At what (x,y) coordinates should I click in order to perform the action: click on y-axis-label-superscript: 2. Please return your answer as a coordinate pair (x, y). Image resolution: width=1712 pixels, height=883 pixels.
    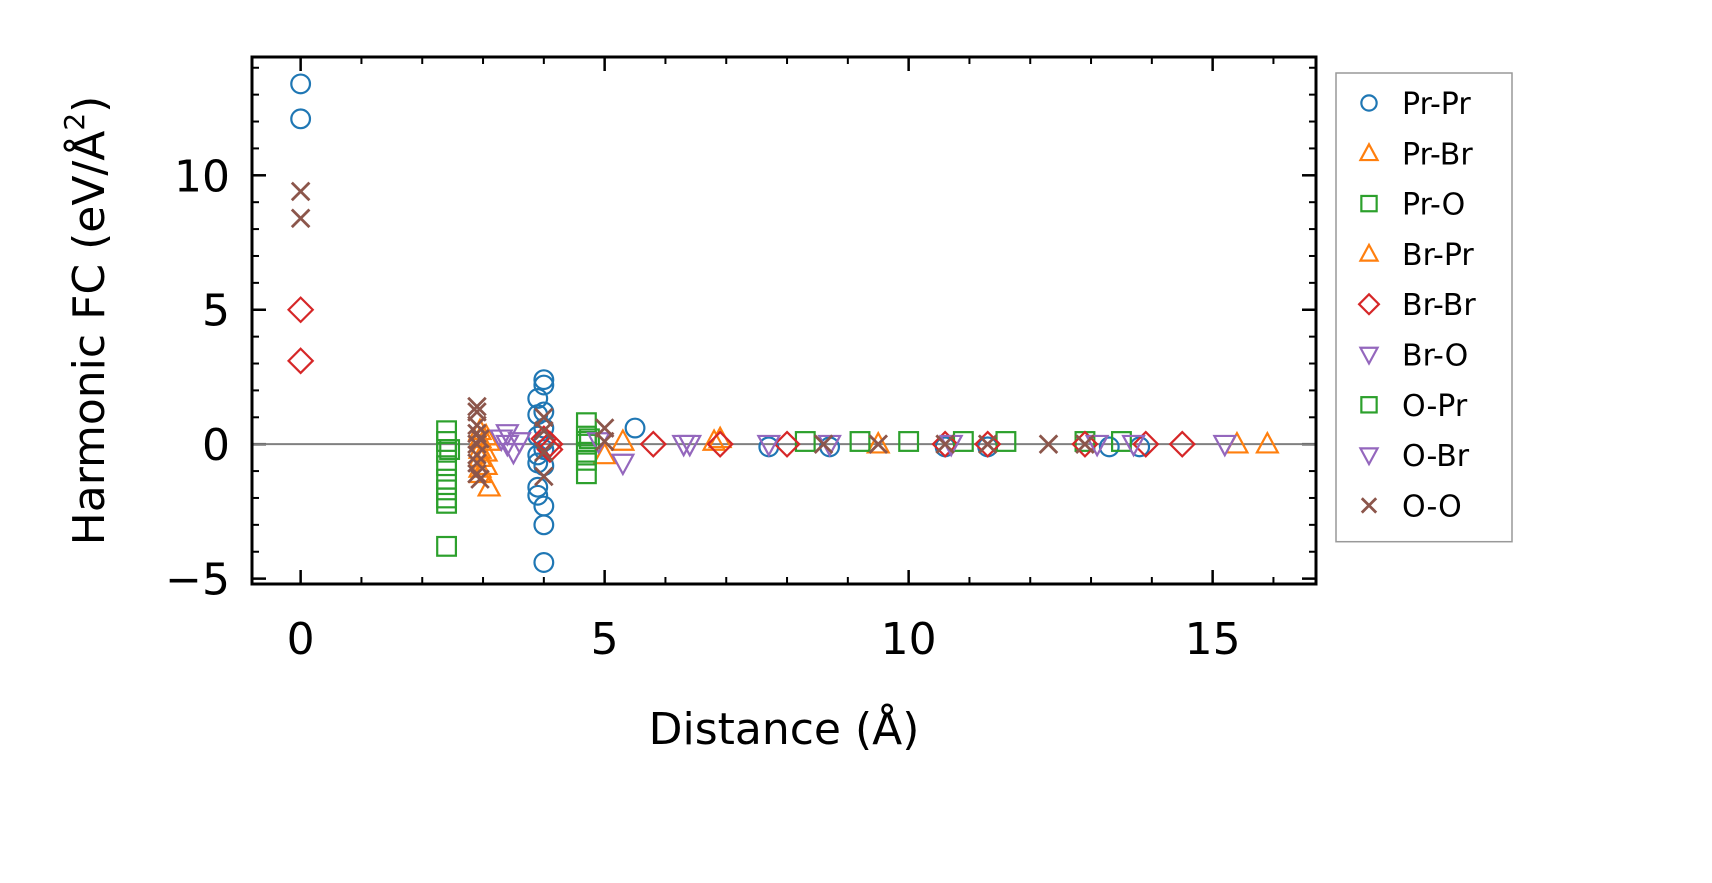
    Looking at the image, I should click on (74, 122).